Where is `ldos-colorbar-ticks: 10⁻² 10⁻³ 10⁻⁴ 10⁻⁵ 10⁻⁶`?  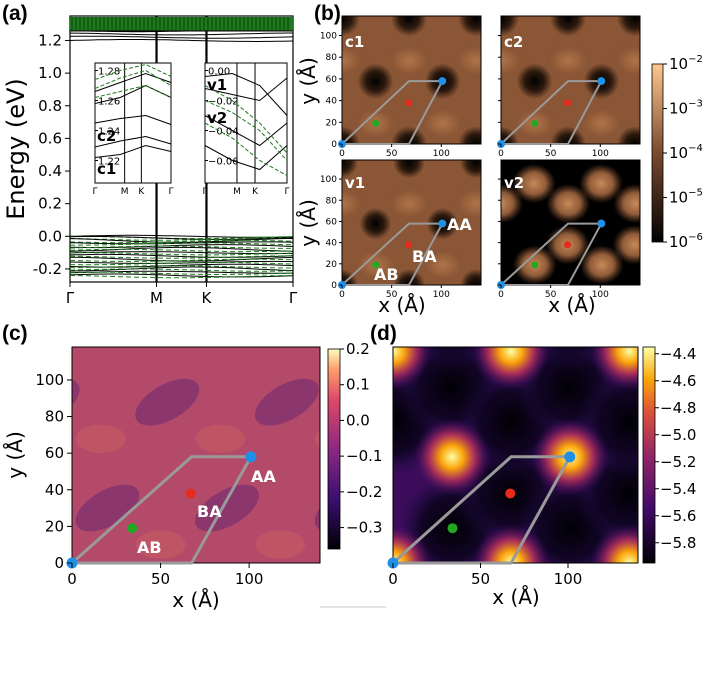 ldos-colorbar-ticks: 10⁻² 10⁻³ 10⁻⁴ 10⁻⁵ 10⁻⁶ is located at coordinates (683, 152).